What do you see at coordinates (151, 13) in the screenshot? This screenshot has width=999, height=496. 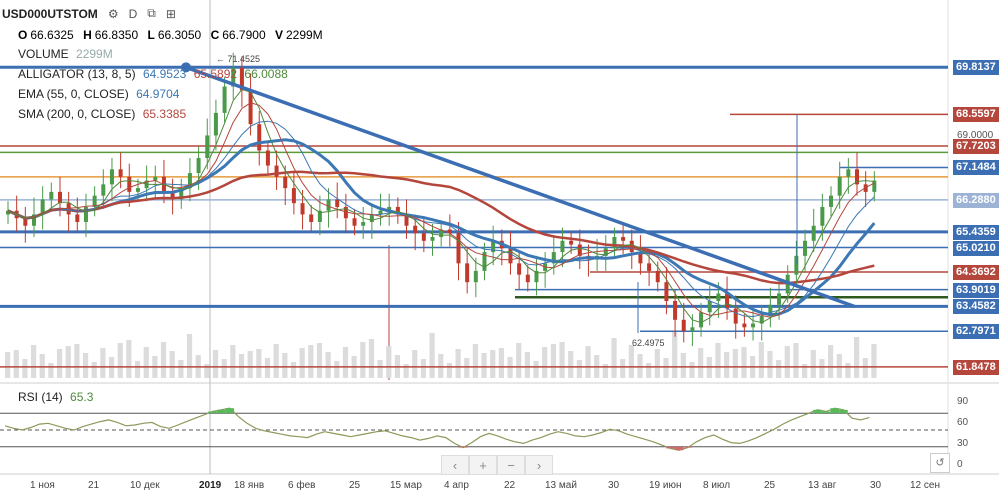 I see `popout-icon: ⧉` at bounding box center [151, 13].